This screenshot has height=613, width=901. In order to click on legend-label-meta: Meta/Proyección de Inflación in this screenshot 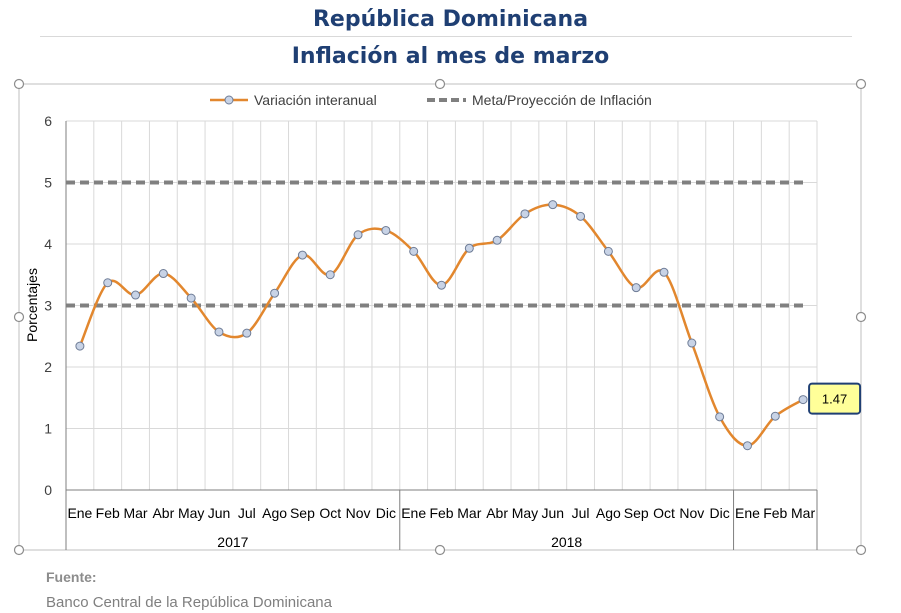, I will do `click(562, 100)`.